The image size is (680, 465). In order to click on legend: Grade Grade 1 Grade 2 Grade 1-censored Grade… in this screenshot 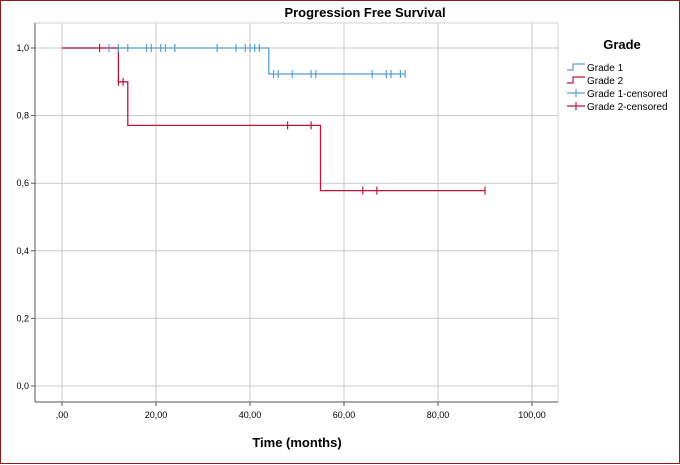, I will do `click(617, 75)`.